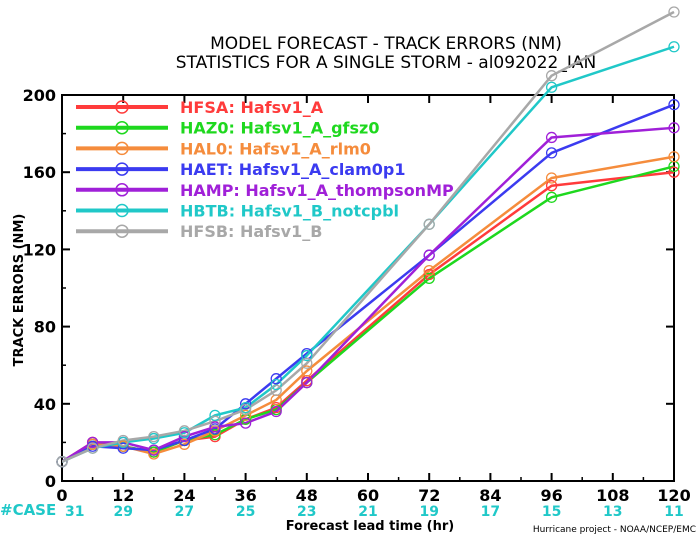  Describe the element at coordinates (306, 512) in the screenshot. I see `case-count: 23` at that location.